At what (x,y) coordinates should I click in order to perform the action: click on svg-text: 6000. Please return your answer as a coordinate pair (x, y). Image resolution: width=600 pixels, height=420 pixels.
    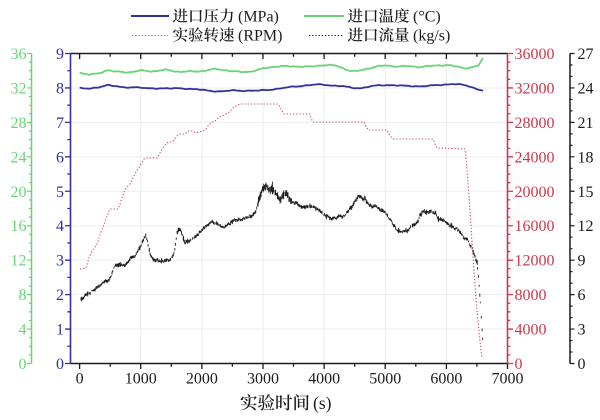
    Looking at the image, I should click on (446, 379).